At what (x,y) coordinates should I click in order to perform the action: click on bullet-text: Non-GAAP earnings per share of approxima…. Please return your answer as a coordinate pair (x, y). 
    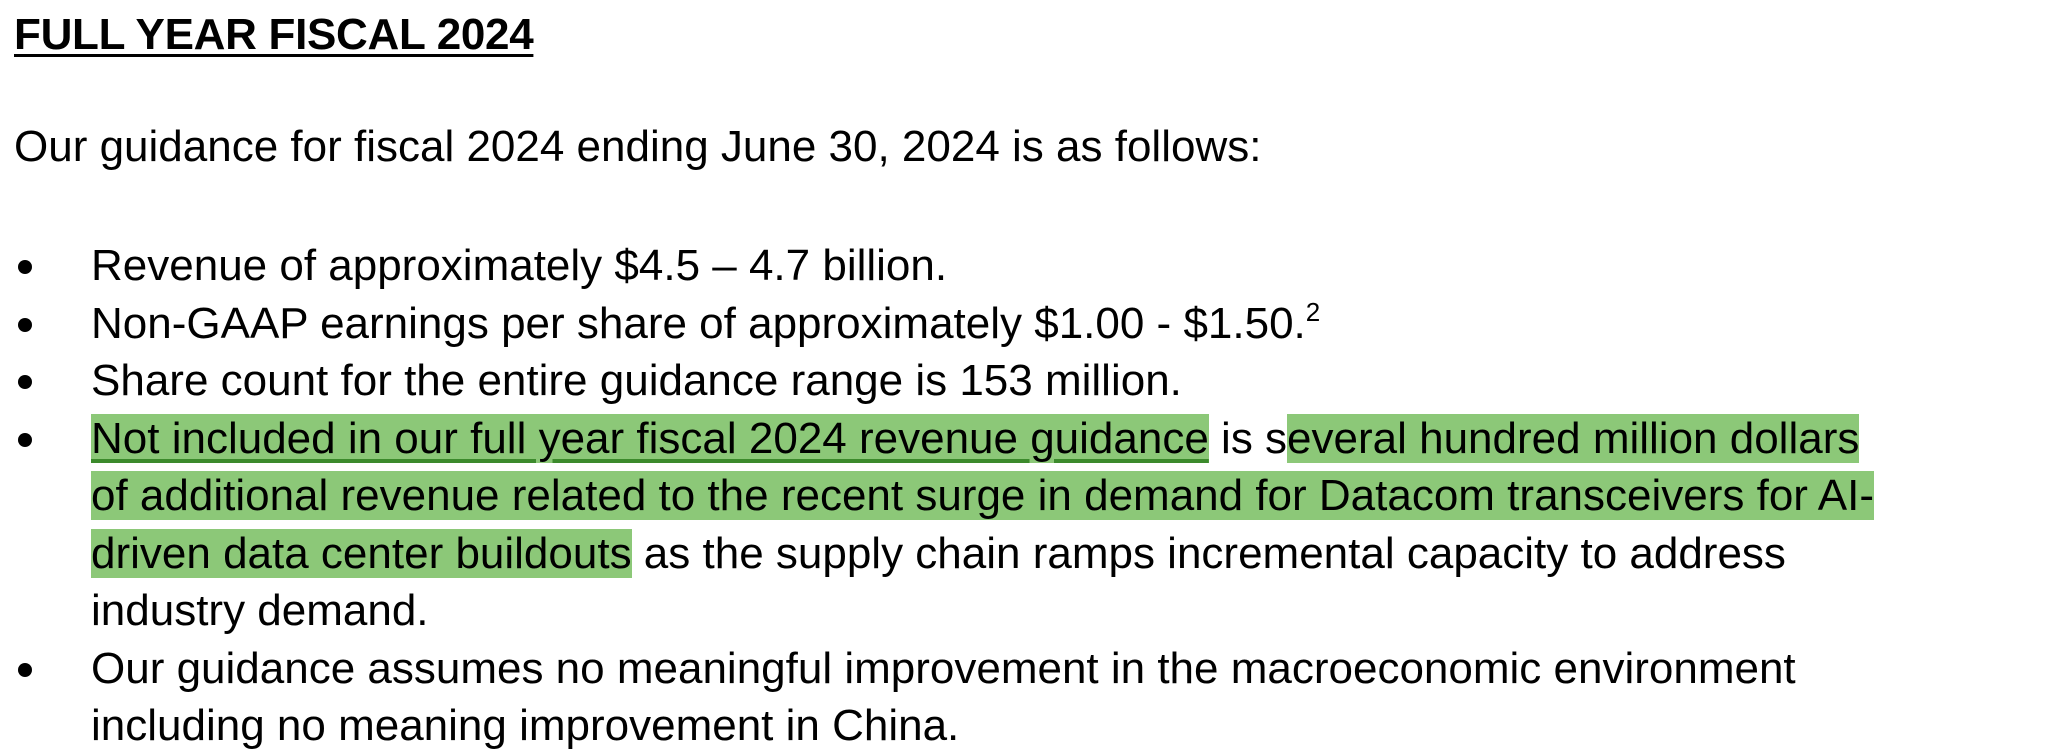
    Looking at the image, I should click on (698, 323).